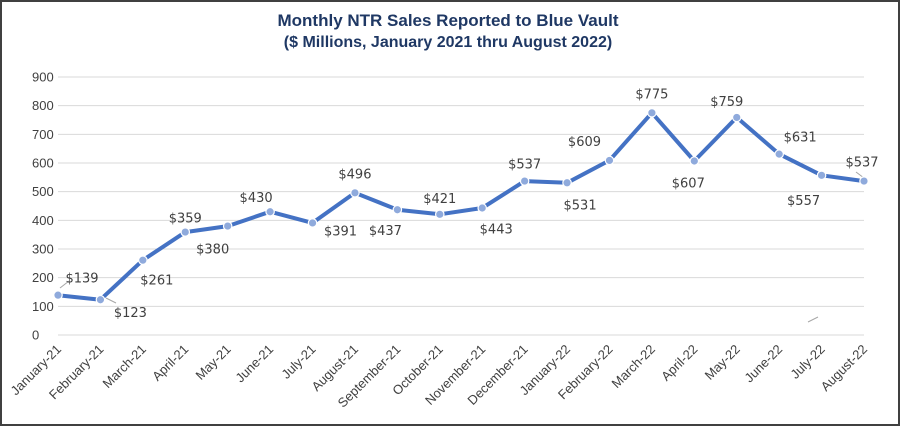 The image size is (900, 426). Describe the element at coordinates (213, 362) in the screenshot. I see `x-tick-label: May-21` at that location.